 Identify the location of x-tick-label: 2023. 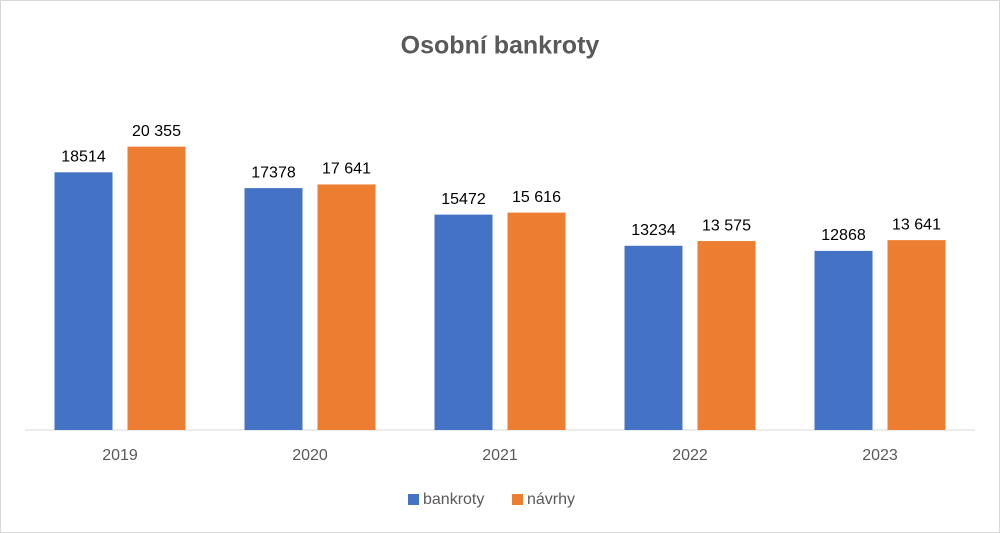
(880, 455).